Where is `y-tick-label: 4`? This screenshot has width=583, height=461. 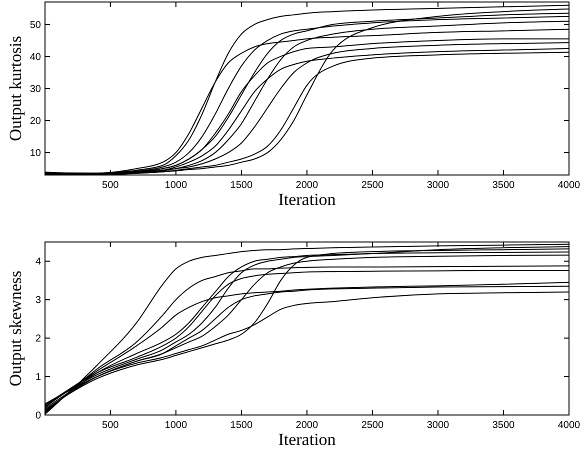
y-tick-label: 4 is located at coordinates (38, 262).